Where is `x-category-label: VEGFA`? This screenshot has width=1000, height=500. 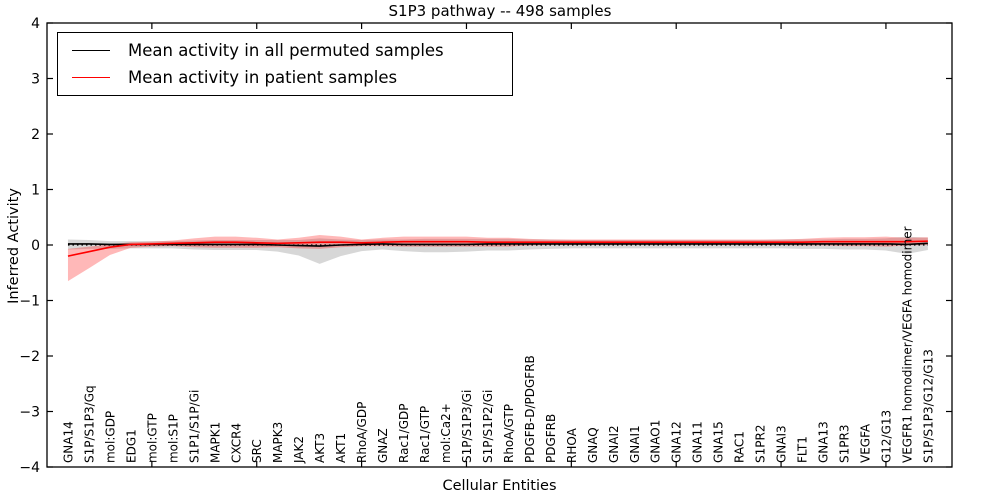
x-category-label: VEGFA is located at coordinates (865, 443).